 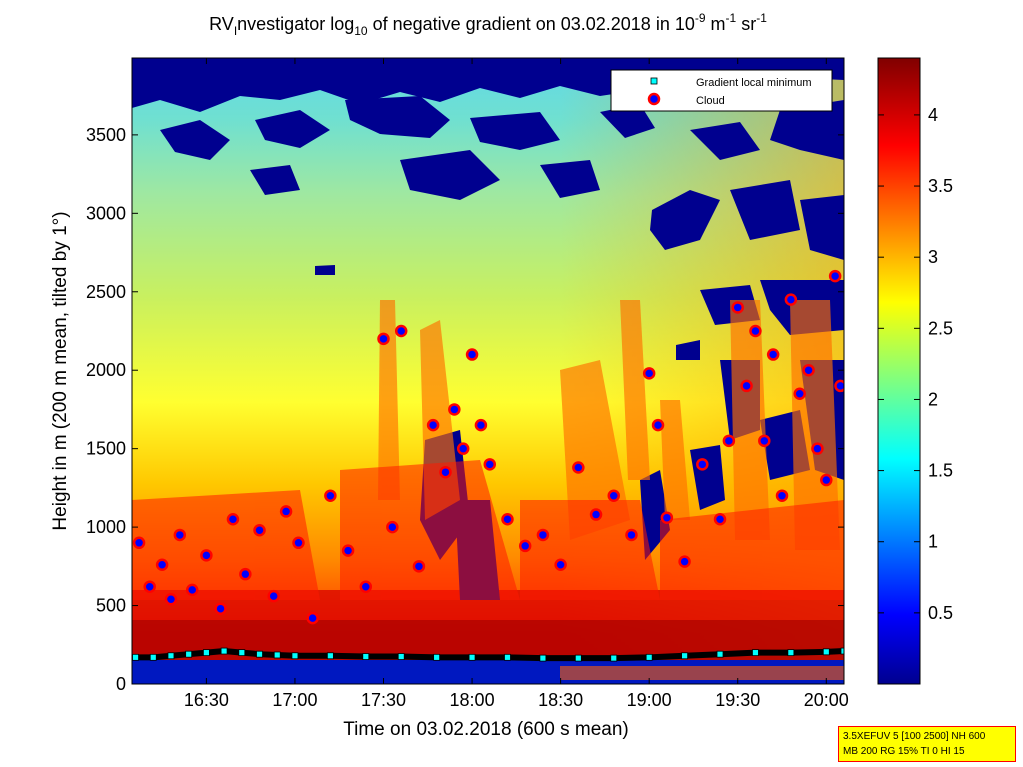 What do you see at coordinates (826, 700) in the screenshot?
I see `x-tick-label: 20:00` at bounding box center [826, 700].